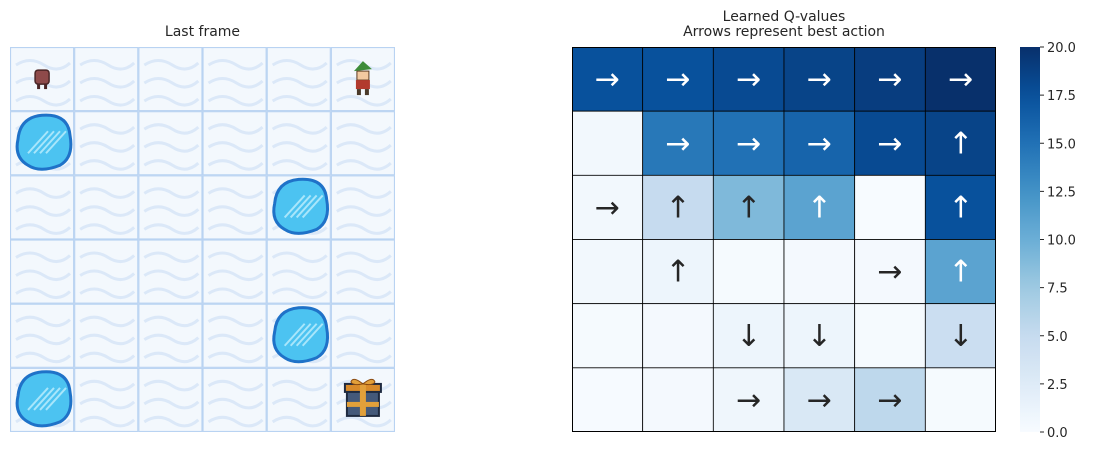  Describe the element at coordinates (784, 32) in the screenshot. I see `heatmap-subtitle: Arrows represent best action` at that location.